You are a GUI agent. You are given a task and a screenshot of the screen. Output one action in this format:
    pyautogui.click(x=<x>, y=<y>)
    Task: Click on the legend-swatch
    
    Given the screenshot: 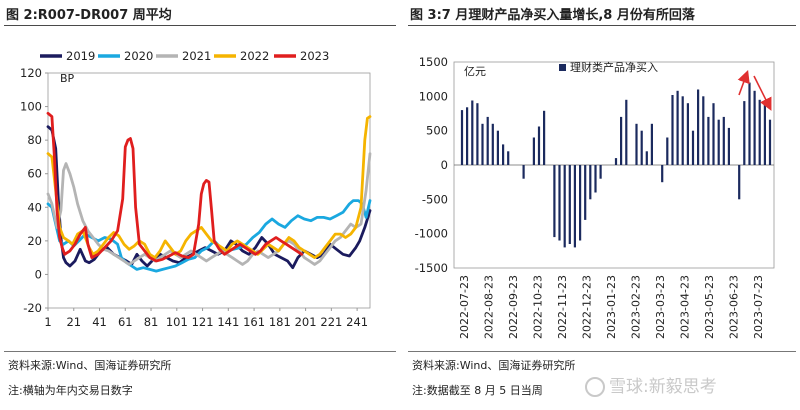 What is the action you would take?
    pyautogui.click(x=562, y=67)
    